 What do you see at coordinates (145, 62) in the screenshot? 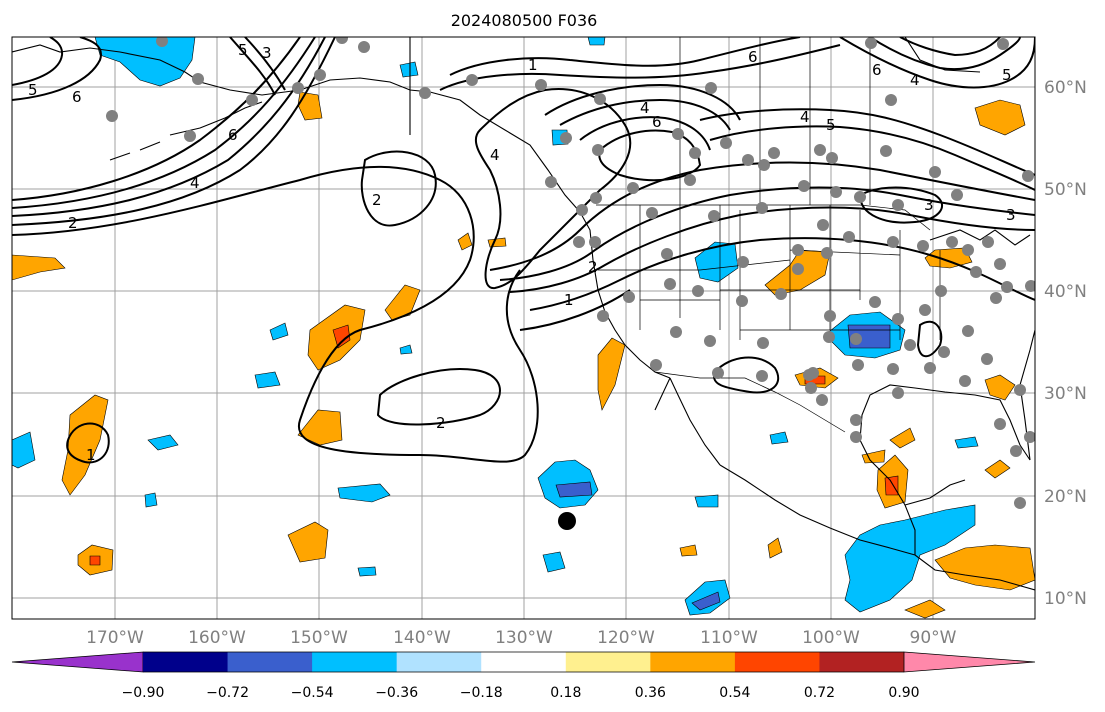
I see `negative-area-alaska` at bounding box center [145, 62].